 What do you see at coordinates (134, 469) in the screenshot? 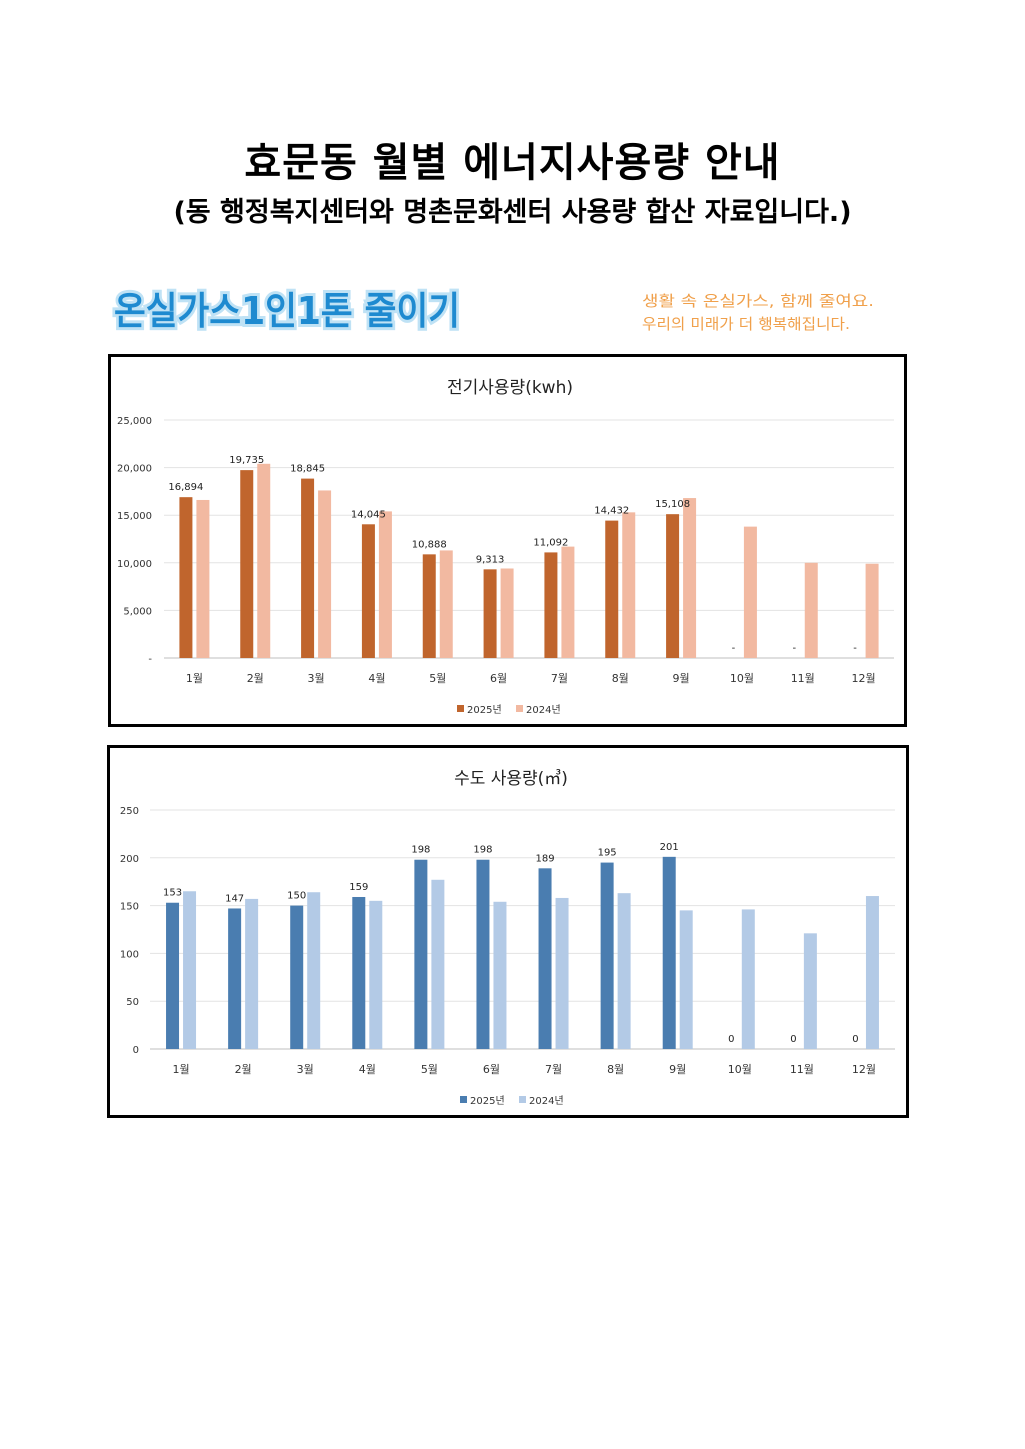
I see `y-tick-label: 20,000` at bounding box center [134, 469].